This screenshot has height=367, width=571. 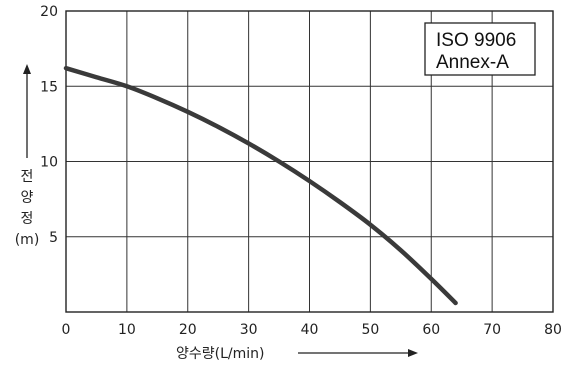 I want to click on x-tick-label: 70, so click(x=492, y=330).